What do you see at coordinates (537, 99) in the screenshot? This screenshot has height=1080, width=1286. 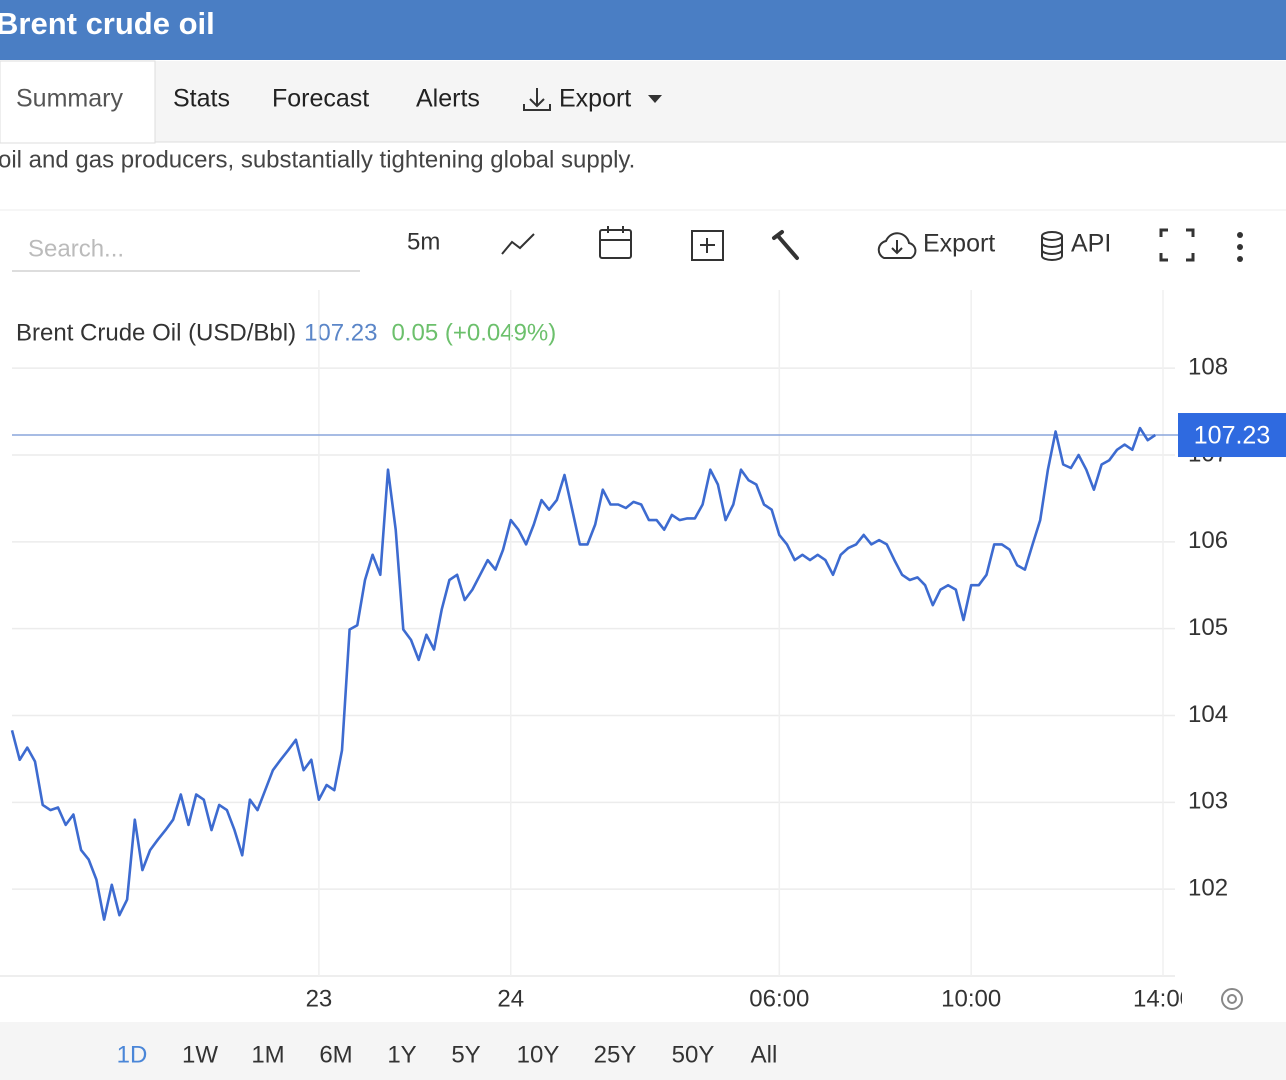 I see `download-icon` at bounding box center [537, 99].